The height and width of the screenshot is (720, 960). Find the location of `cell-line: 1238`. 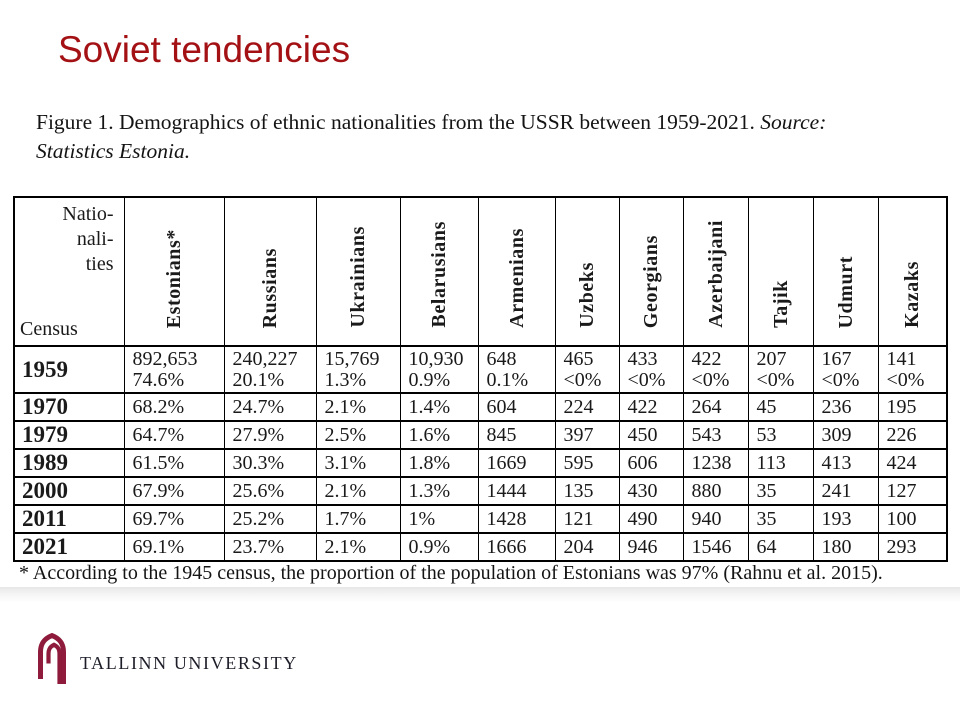

cell-line: 1238 is located at coordinates (711, 462).